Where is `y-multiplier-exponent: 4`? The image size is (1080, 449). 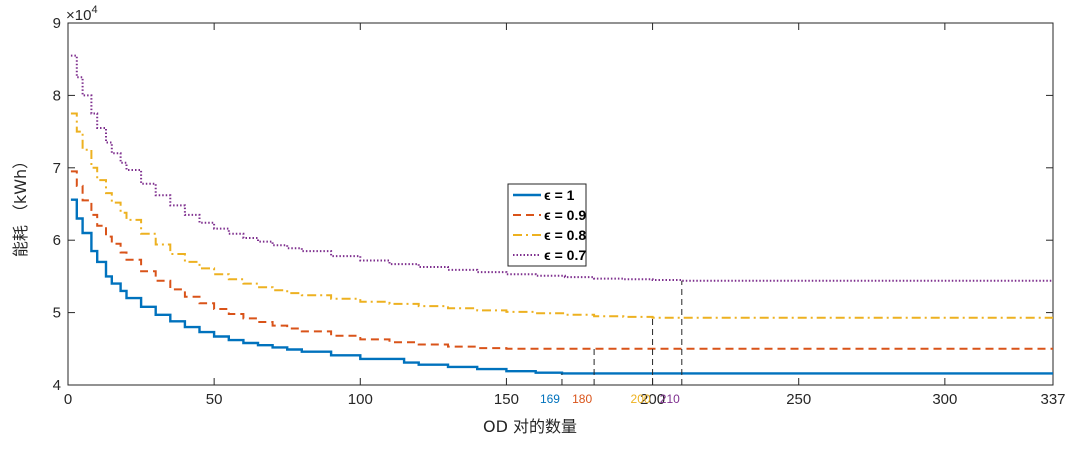 y-multiplier-exponent: 4 is located at coordinates (94, 10).